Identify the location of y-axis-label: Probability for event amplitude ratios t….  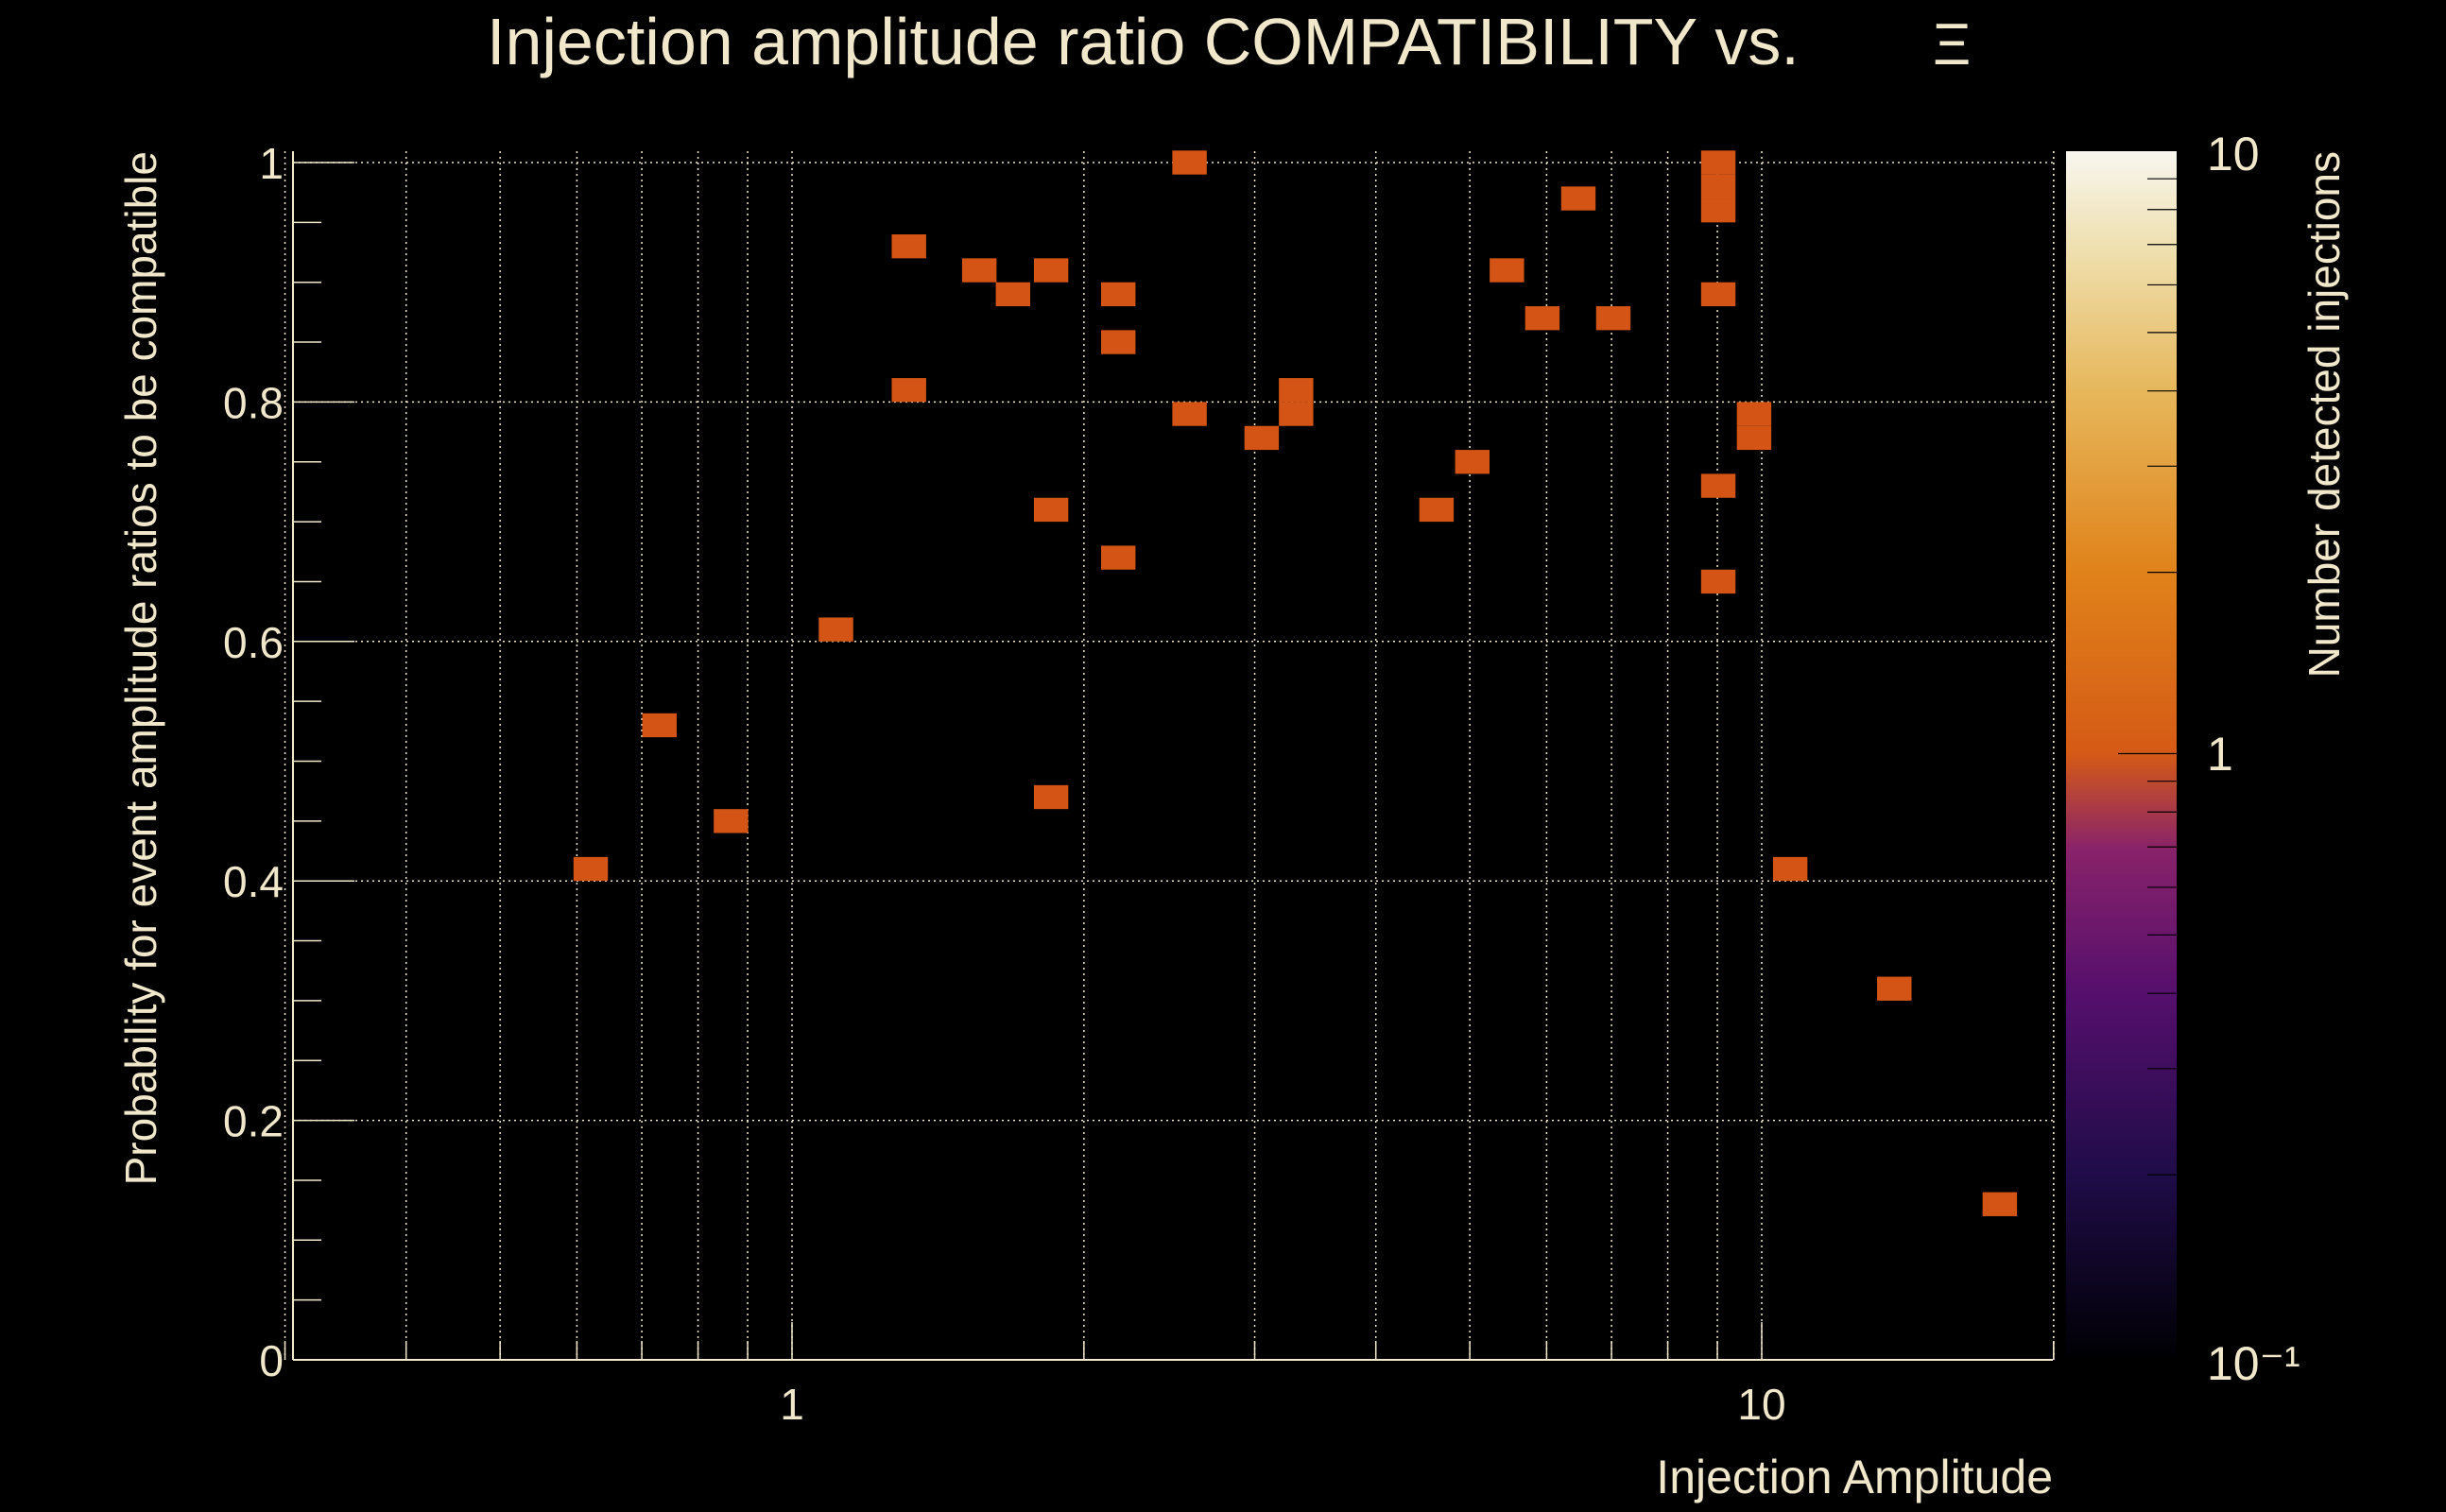
(141, 668).